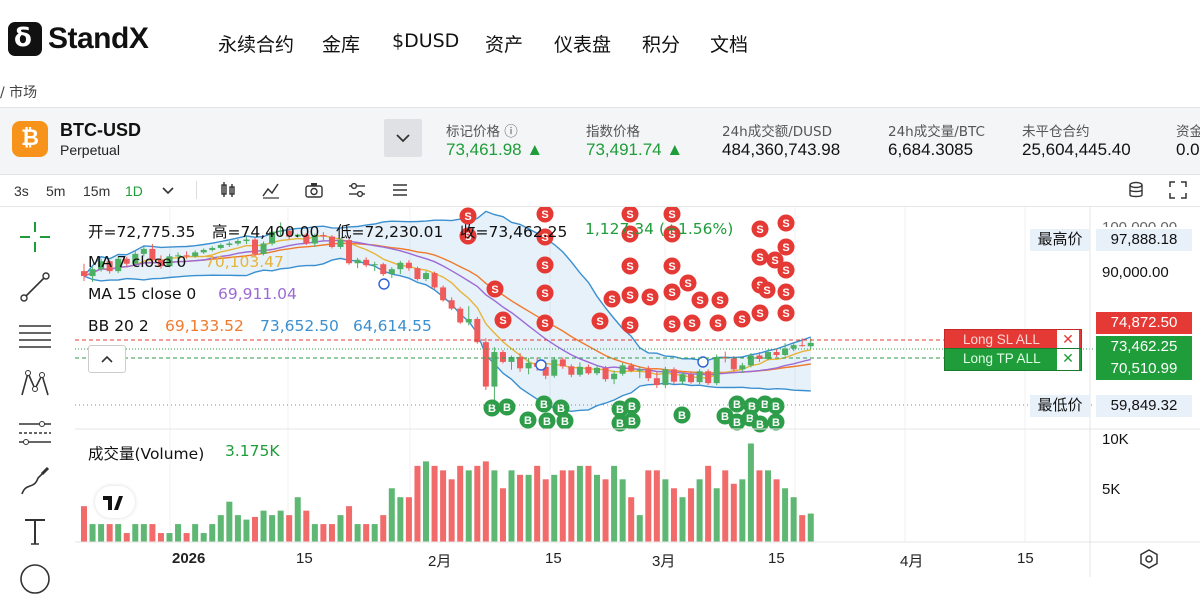  What do you see at coordinates (35, 531) in the screenshot?
I see `text-icon` at bounding box center [35, 531].